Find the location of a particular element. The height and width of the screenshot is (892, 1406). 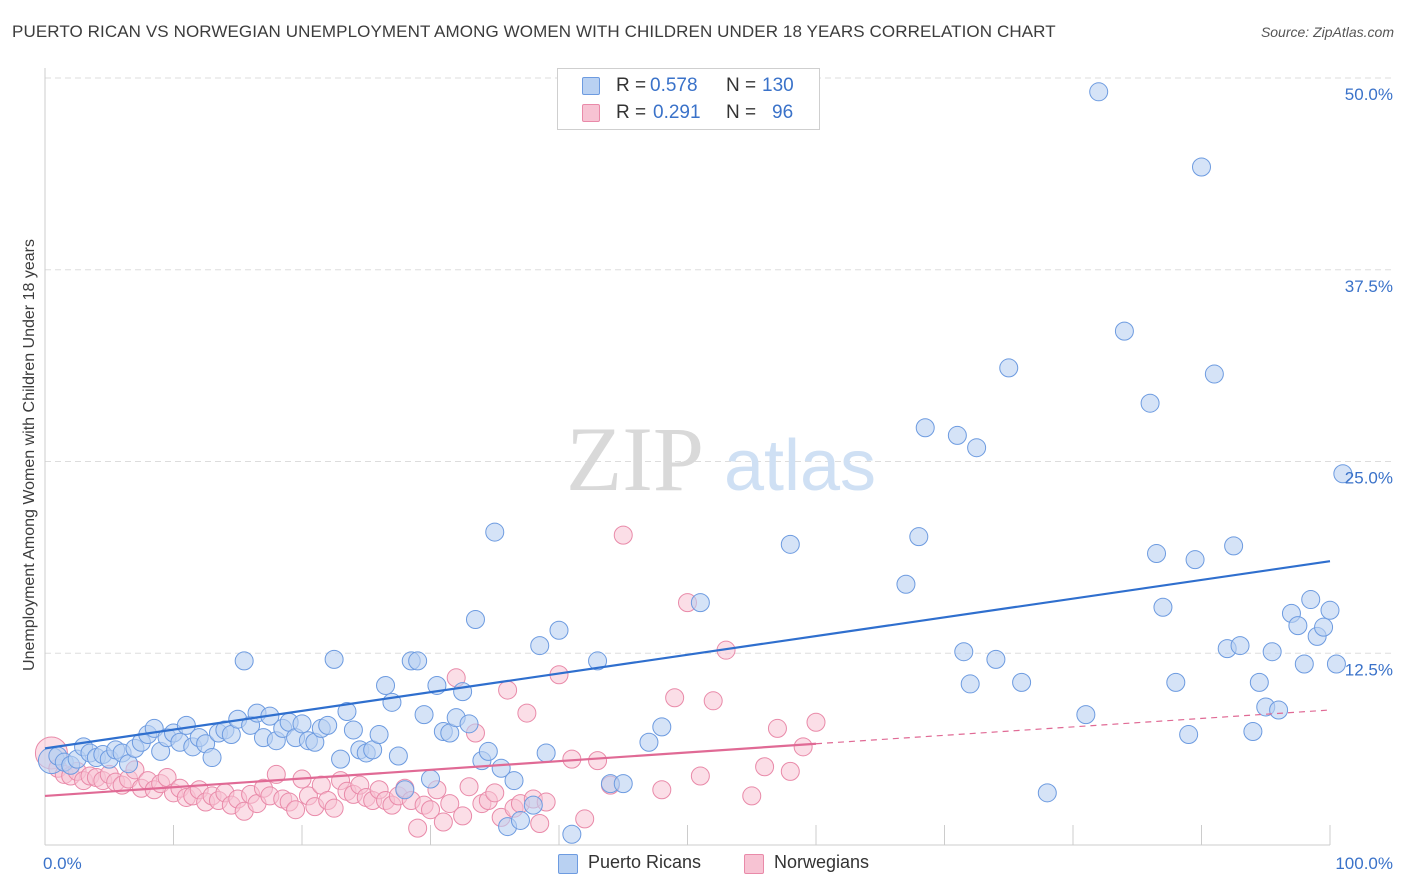

y-tick-label: 50.0% is located at coordinates (1369, 94).